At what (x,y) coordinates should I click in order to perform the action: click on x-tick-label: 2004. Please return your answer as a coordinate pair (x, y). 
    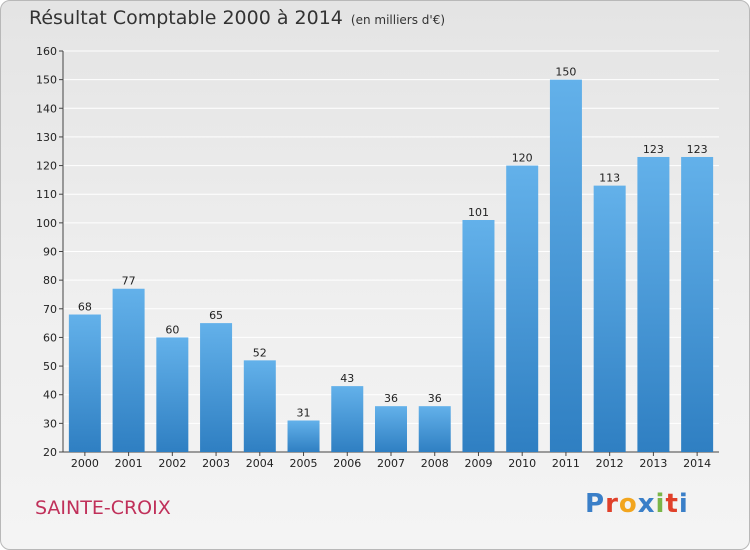
    Looking at the image, I should click on (260, 463).